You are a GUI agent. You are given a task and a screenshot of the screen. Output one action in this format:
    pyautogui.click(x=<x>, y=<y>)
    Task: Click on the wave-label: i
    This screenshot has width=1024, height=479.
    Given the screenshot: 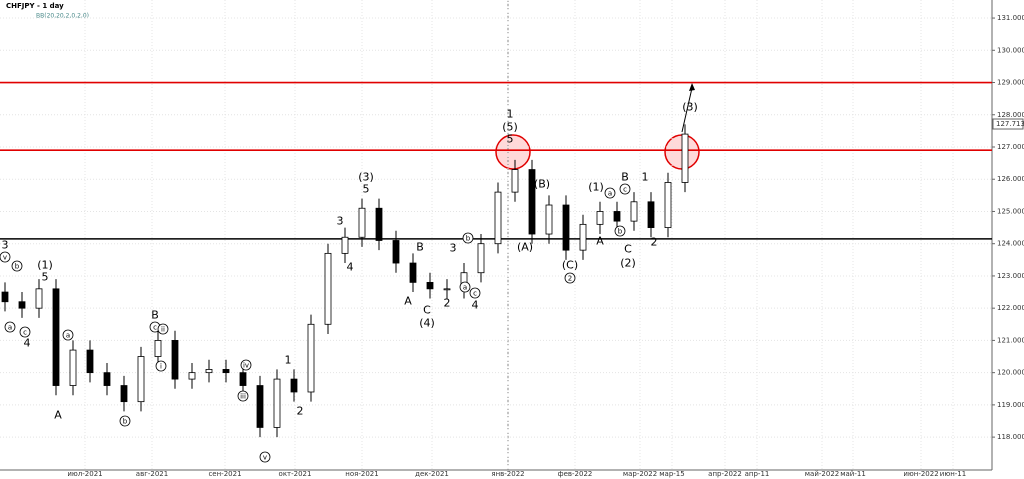 What is the action you would take?
    pyautogui.click(x=161, y=367)
    